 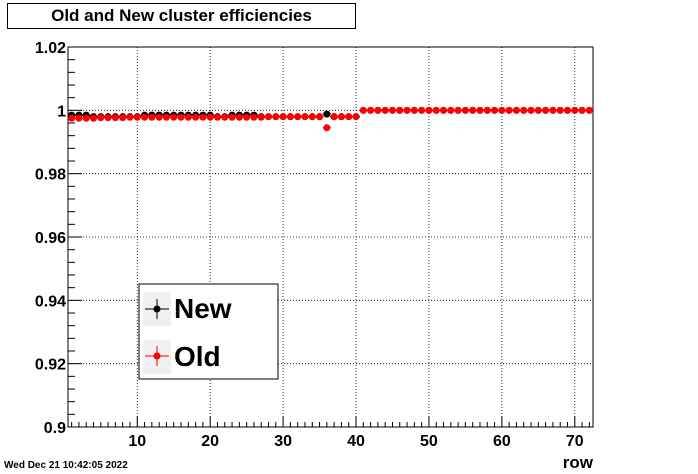 I want to click on series-old, so click(x=330, y=119).